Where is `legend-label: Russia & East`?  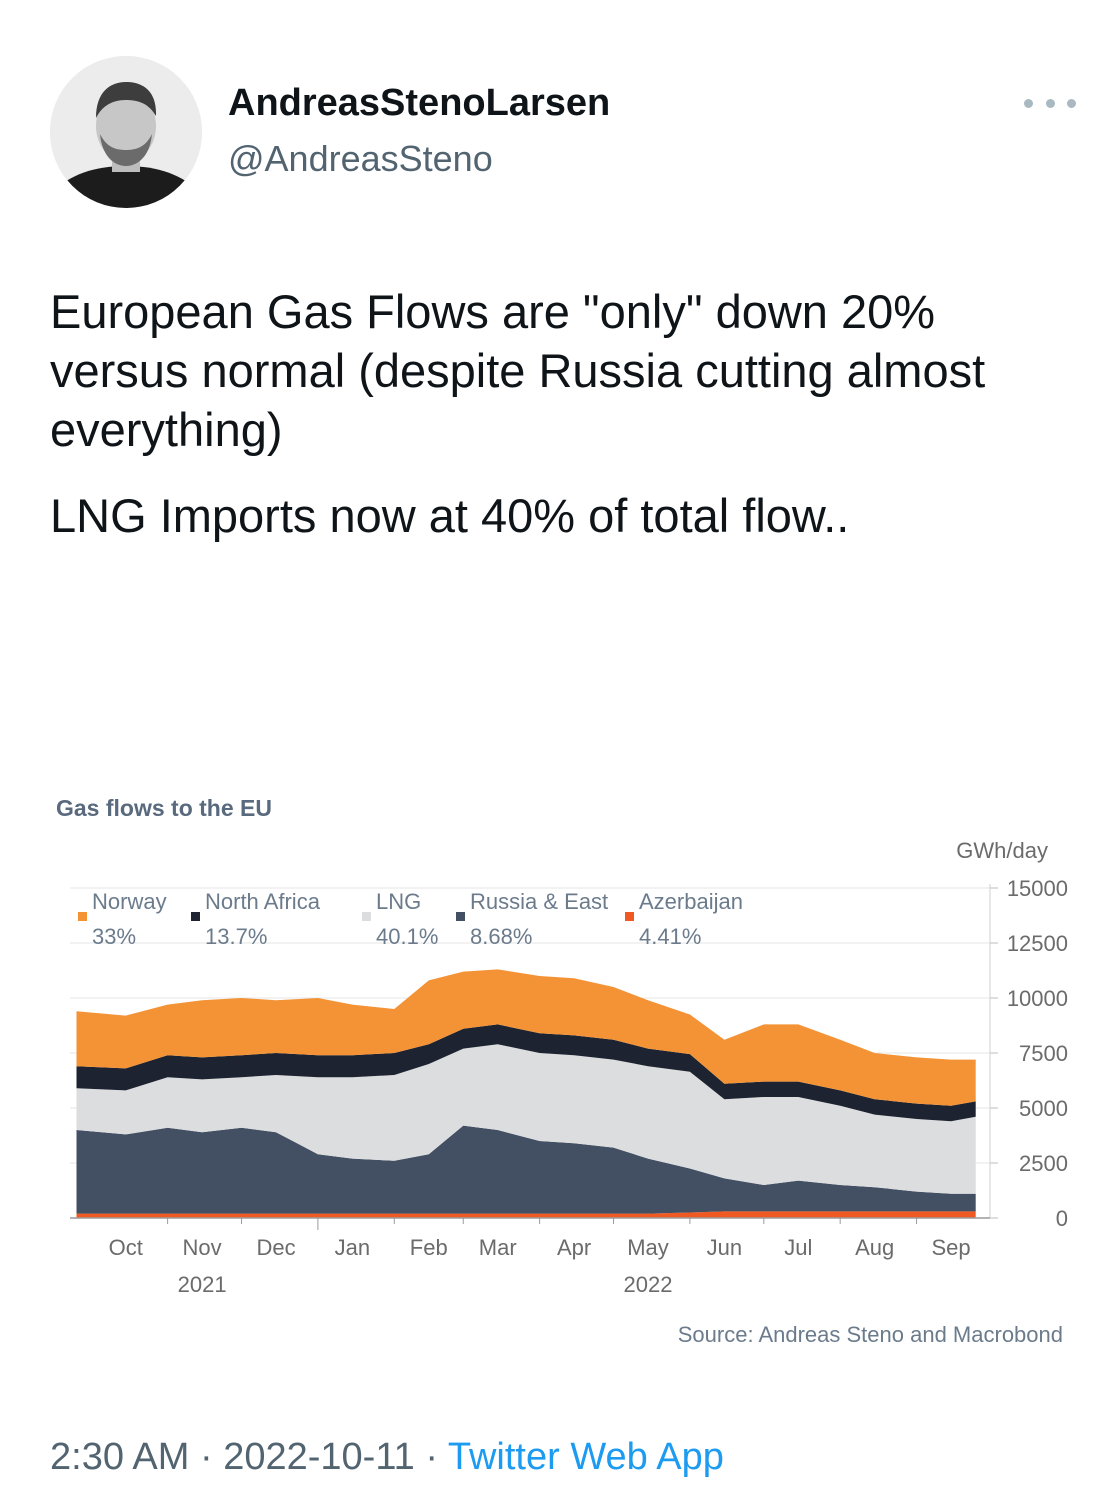
legend-label: Russia & East is located at coordinates (539, 901).